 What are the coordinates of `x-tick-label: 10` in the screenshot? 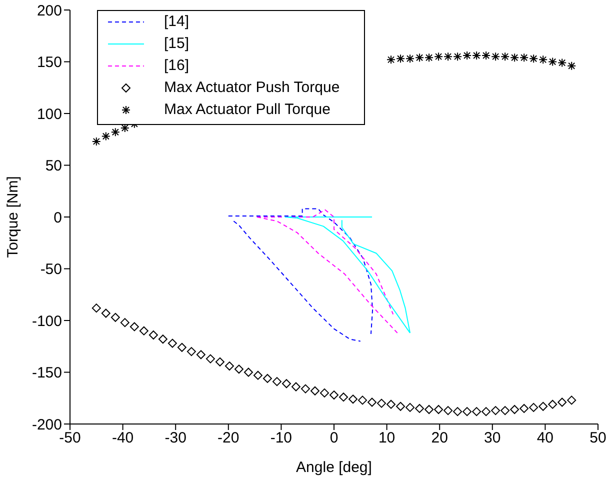 It's located at (387, 438).